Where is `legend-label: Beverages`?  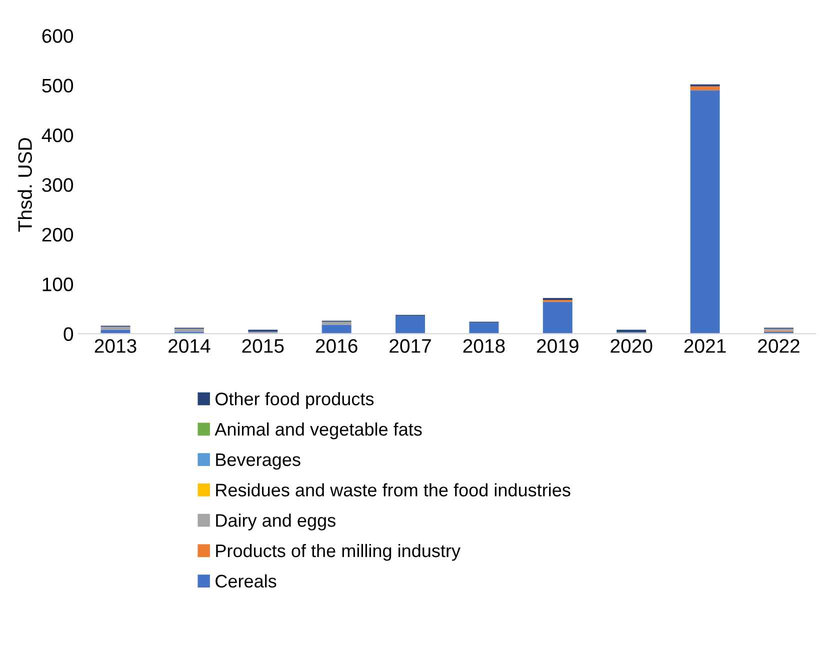 legend-label: Beverages is located at coordinates (258, 462).